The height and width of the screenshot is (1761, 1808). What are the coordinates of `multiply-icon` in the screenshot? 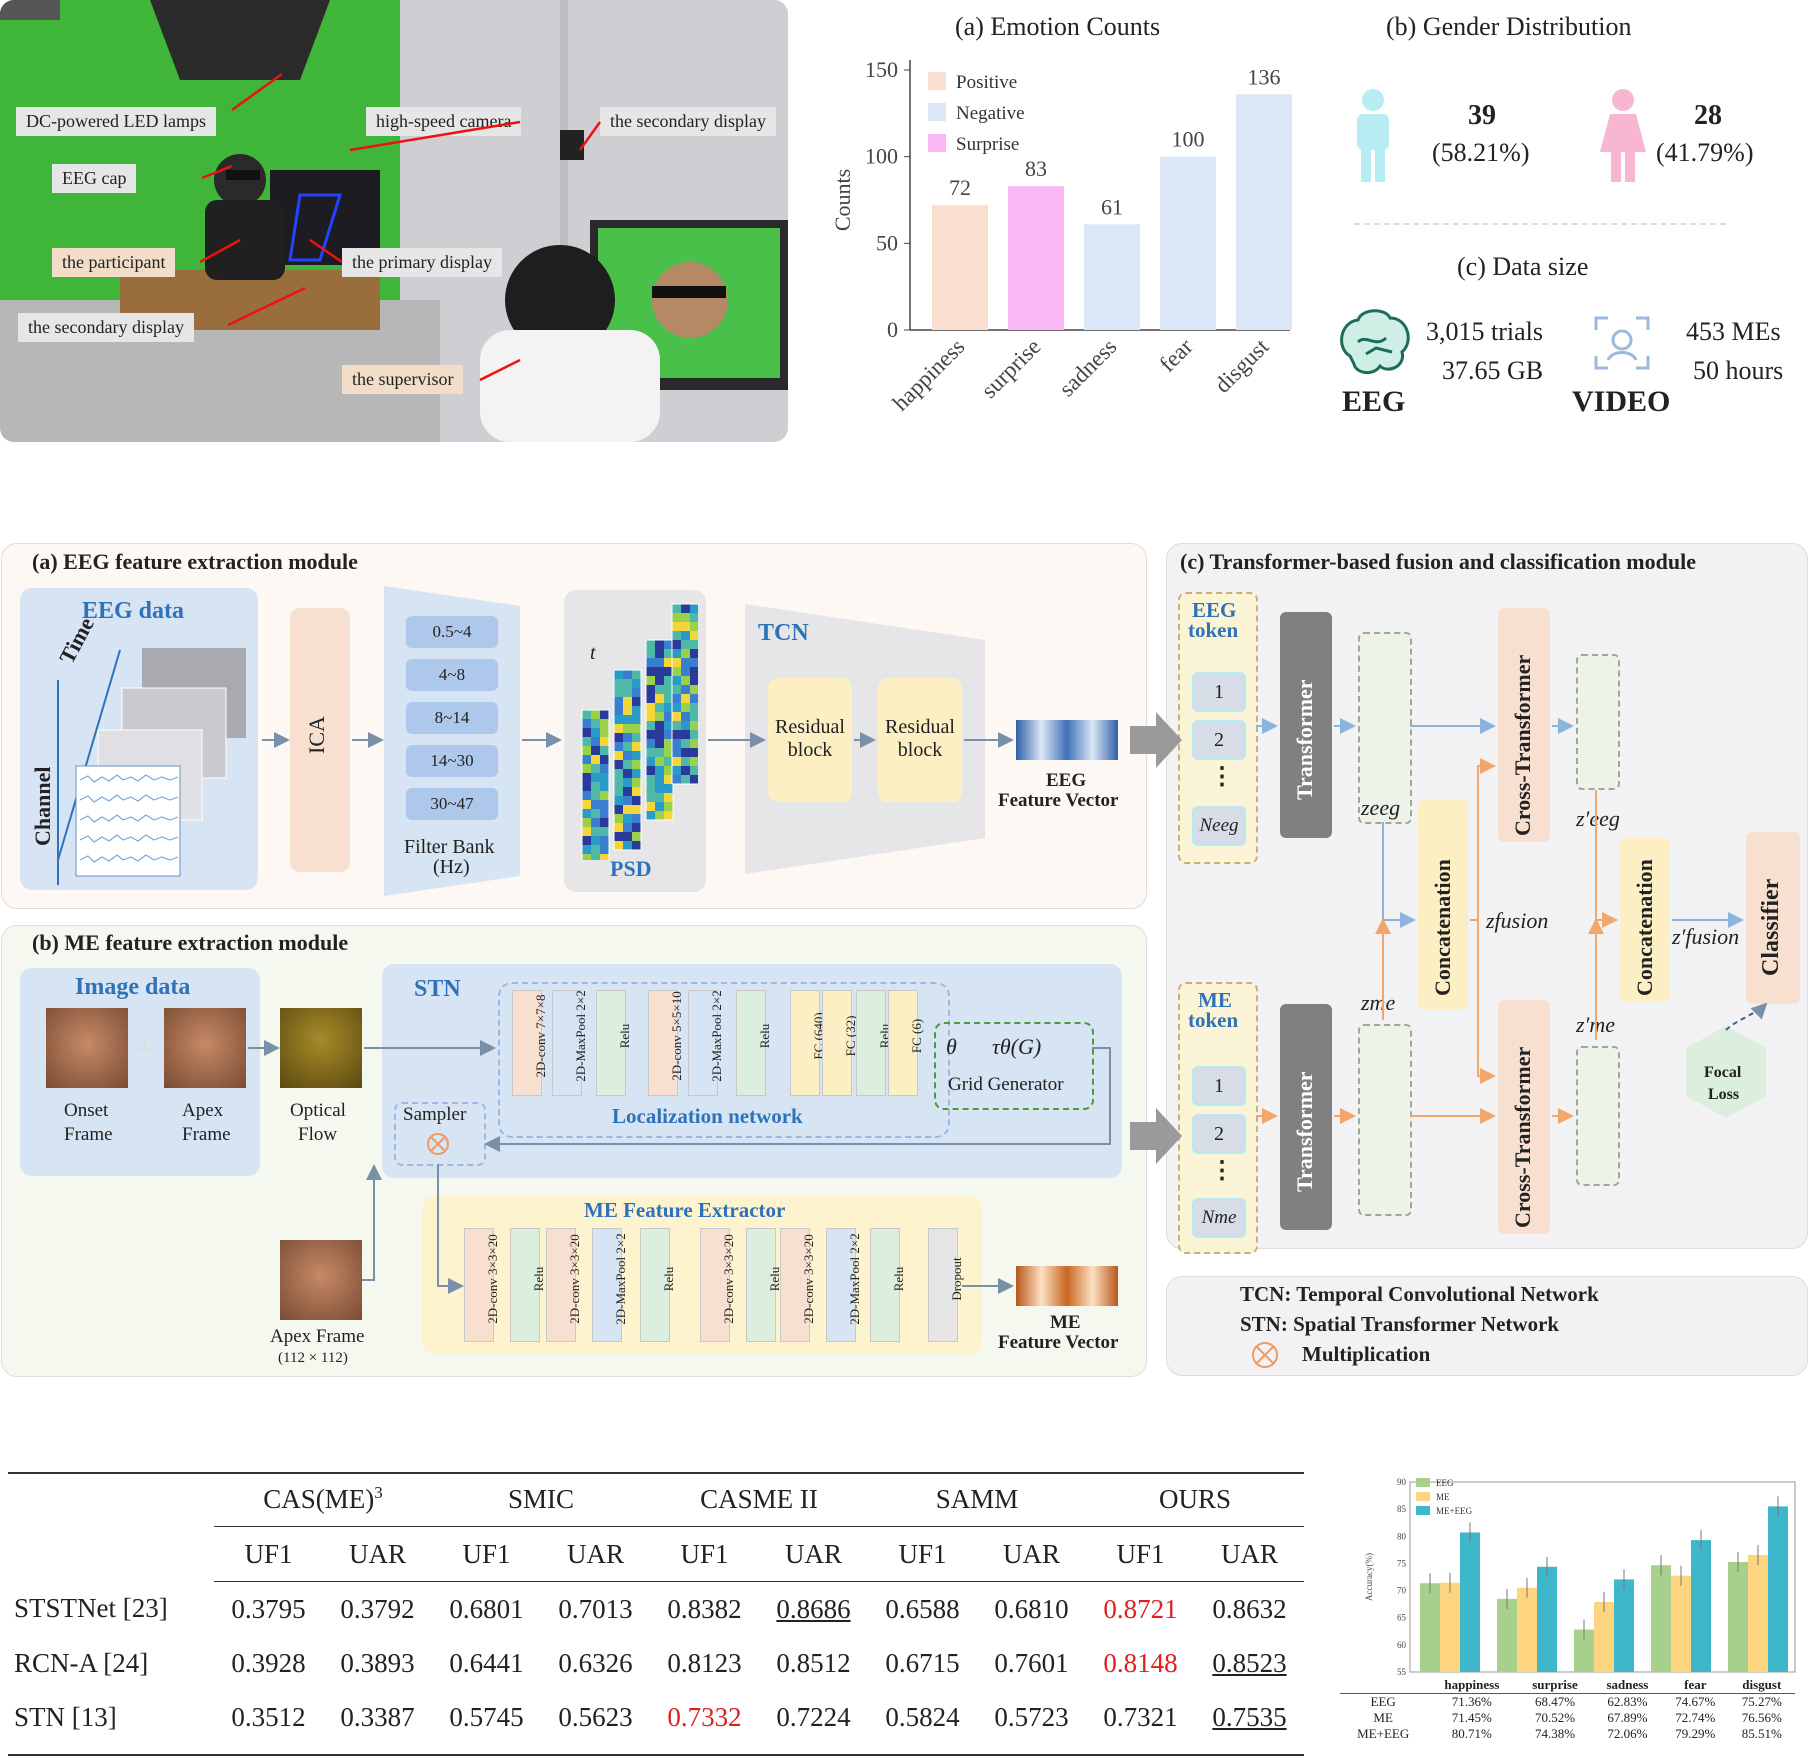 It's located at (438, 1144).